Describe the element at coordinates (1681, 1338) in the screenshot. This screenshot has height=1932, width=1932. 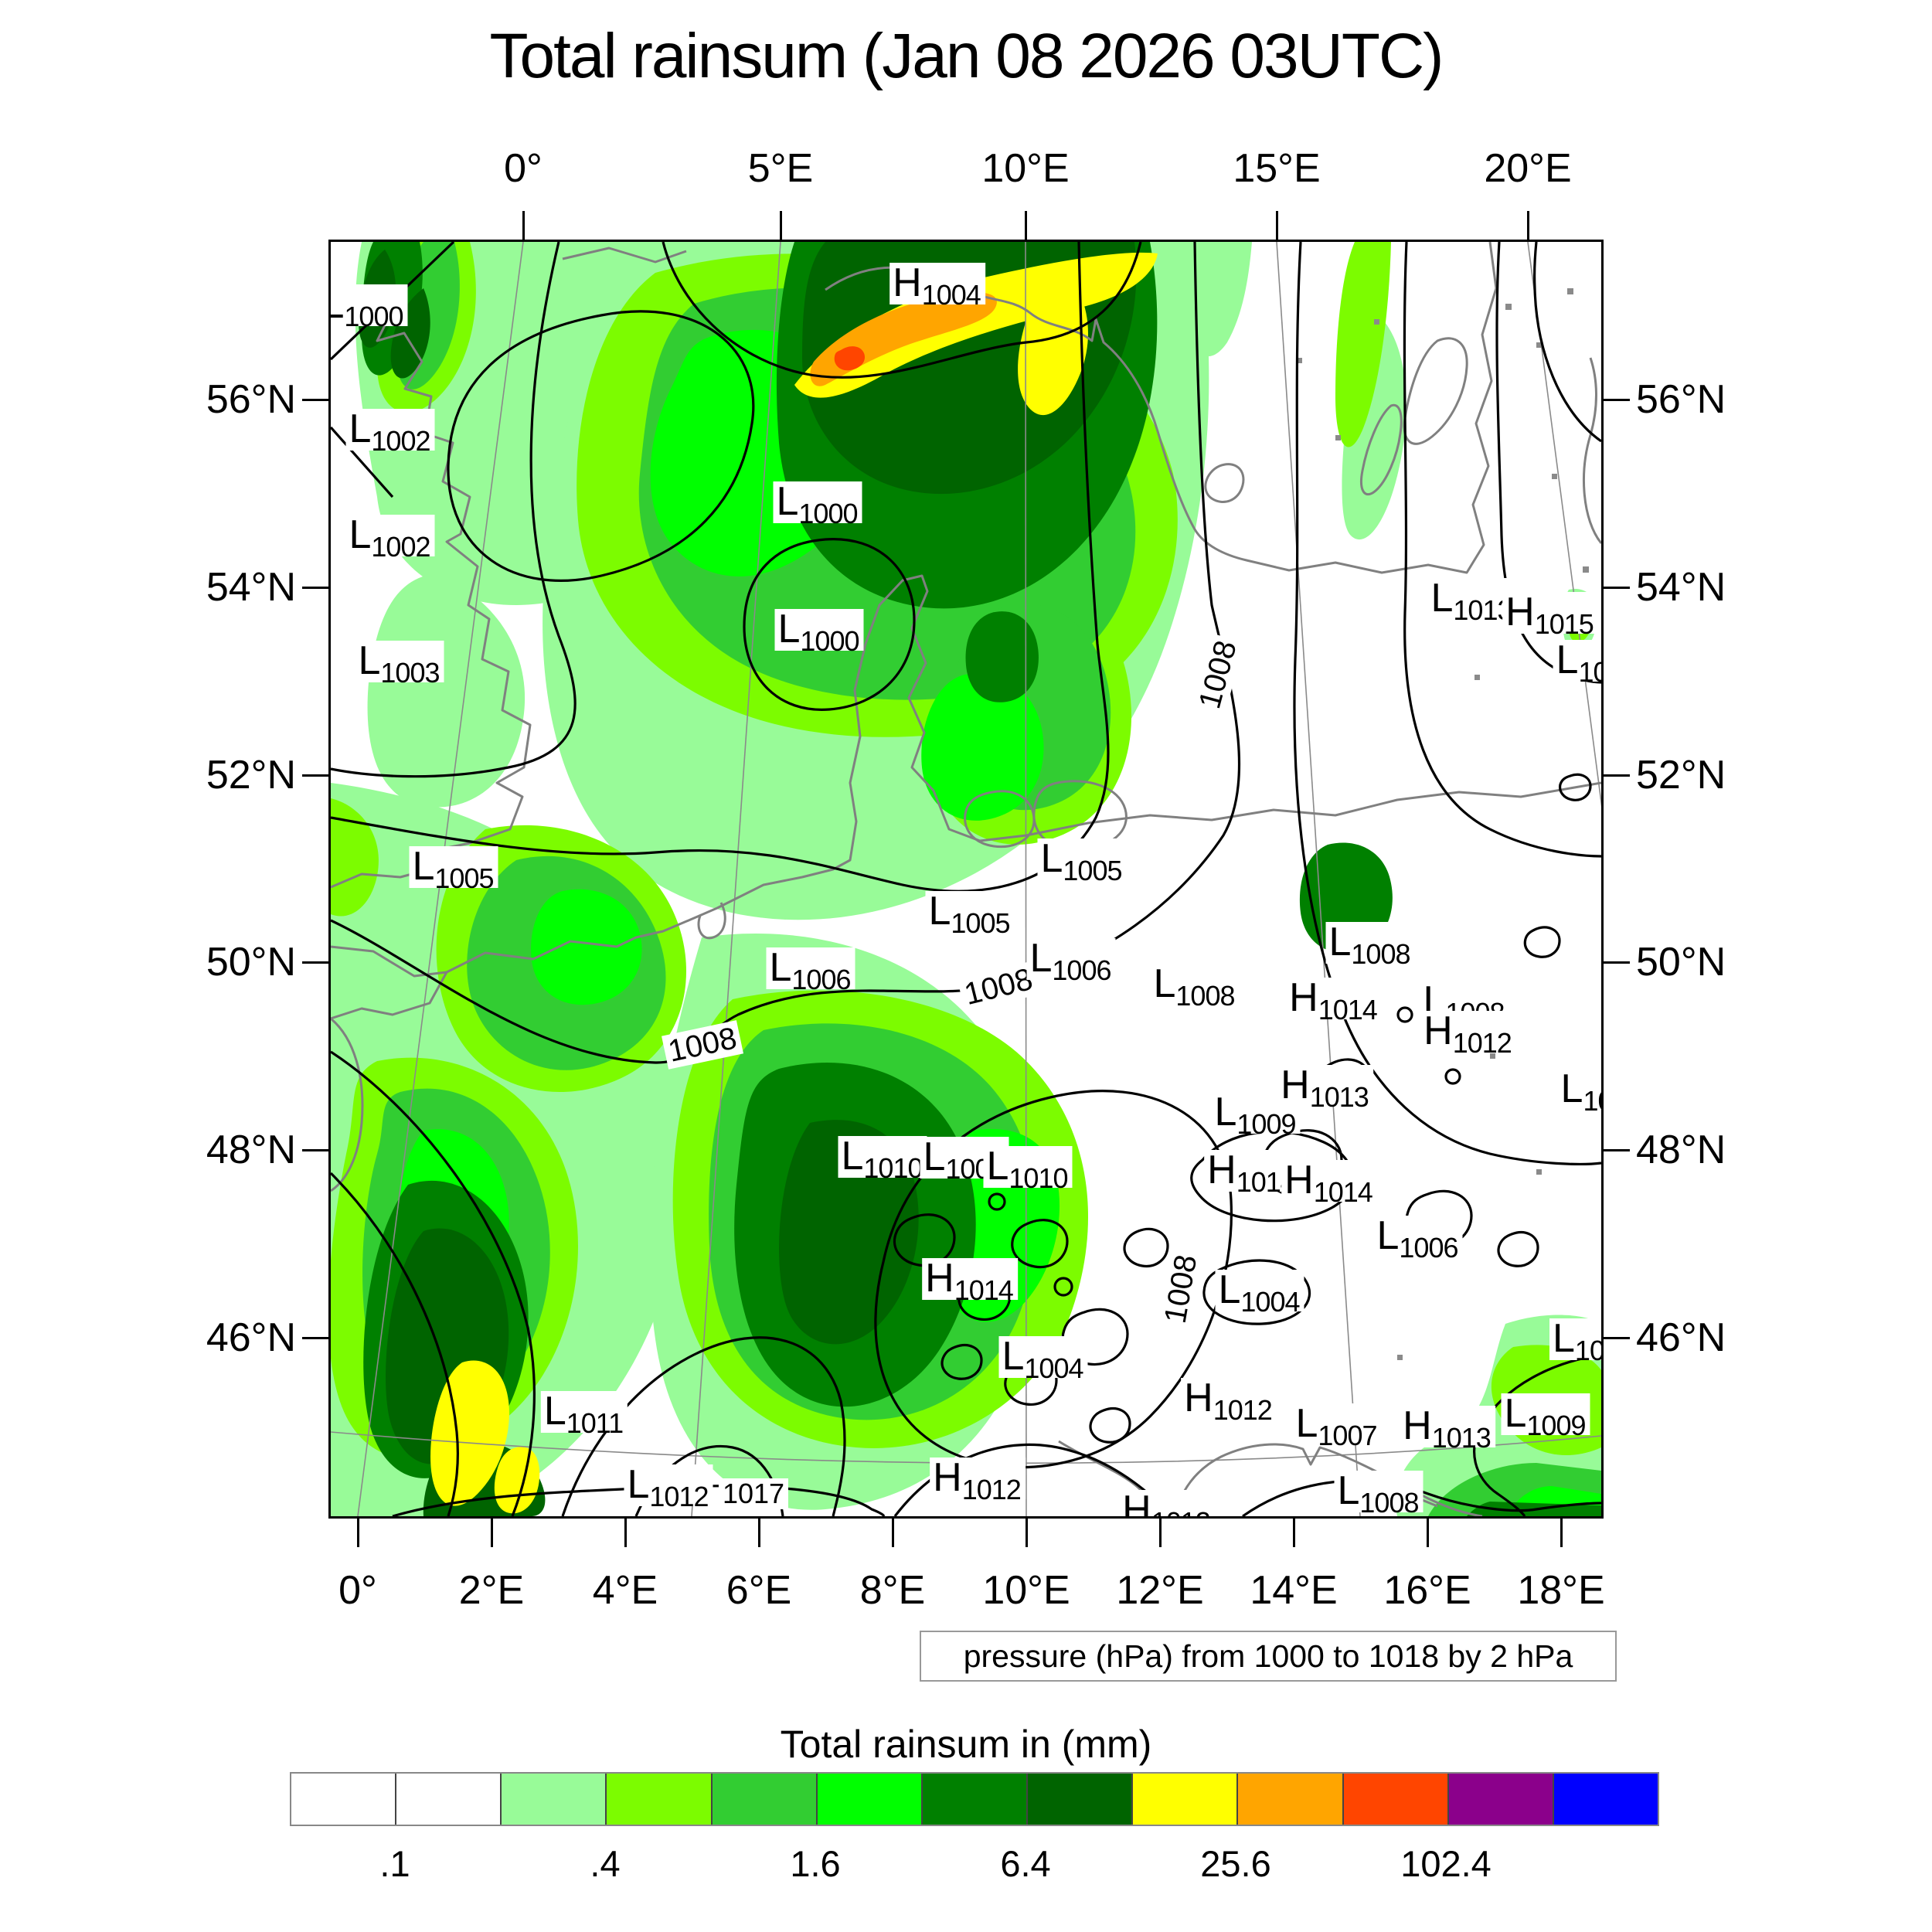
I see `right-axis-label: 46°N` at that location.